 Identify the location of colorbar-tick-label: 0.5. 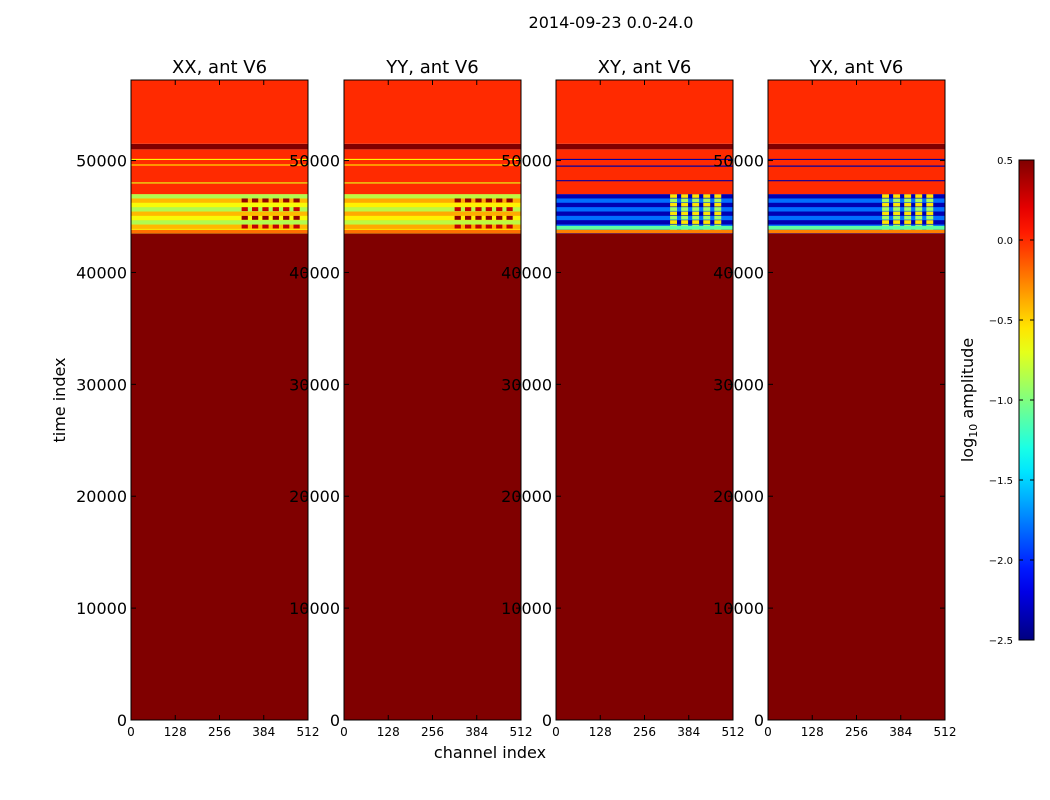
(1005, 161).